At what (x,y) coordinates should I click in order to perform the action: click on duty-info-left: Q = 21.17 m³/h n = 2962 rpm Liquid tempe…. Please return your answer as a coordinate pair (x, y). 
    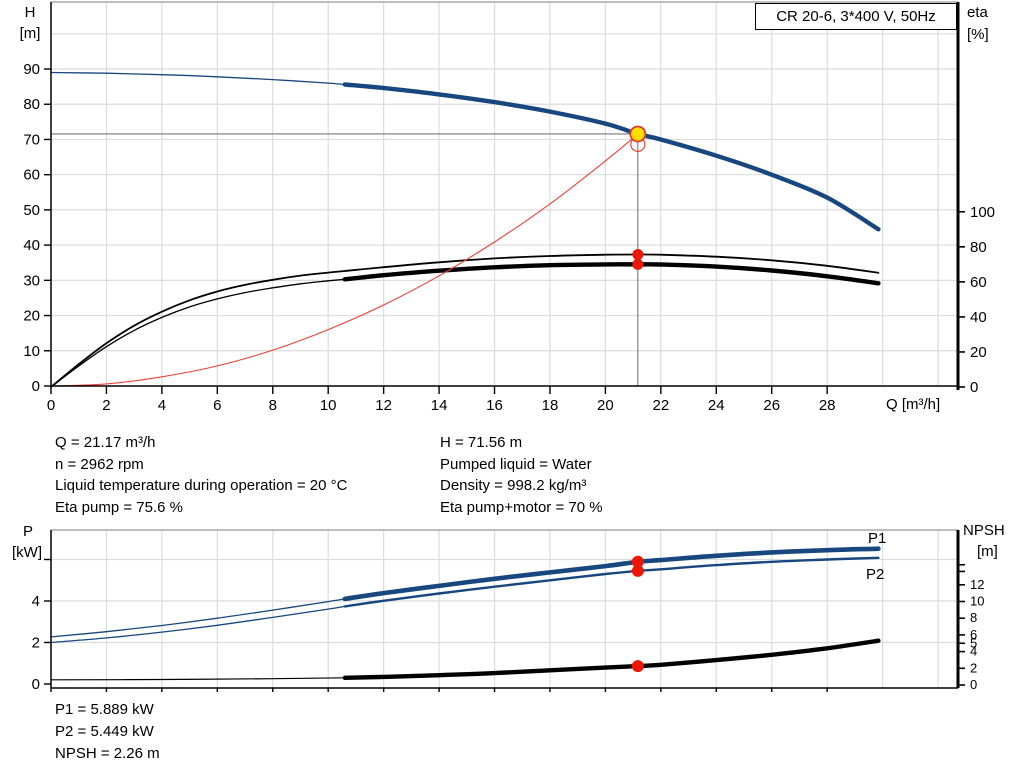
    Looking at the image, I should click on (201, 475).